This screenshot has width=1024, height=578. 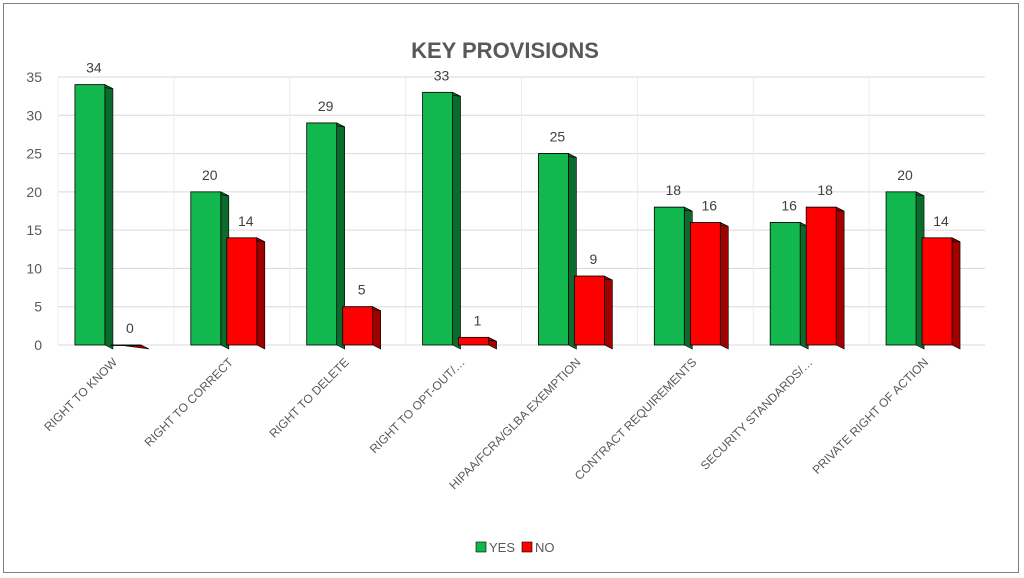 I want to click on chart-title: KEY PROVISIONS, so click(x=505, y=50).